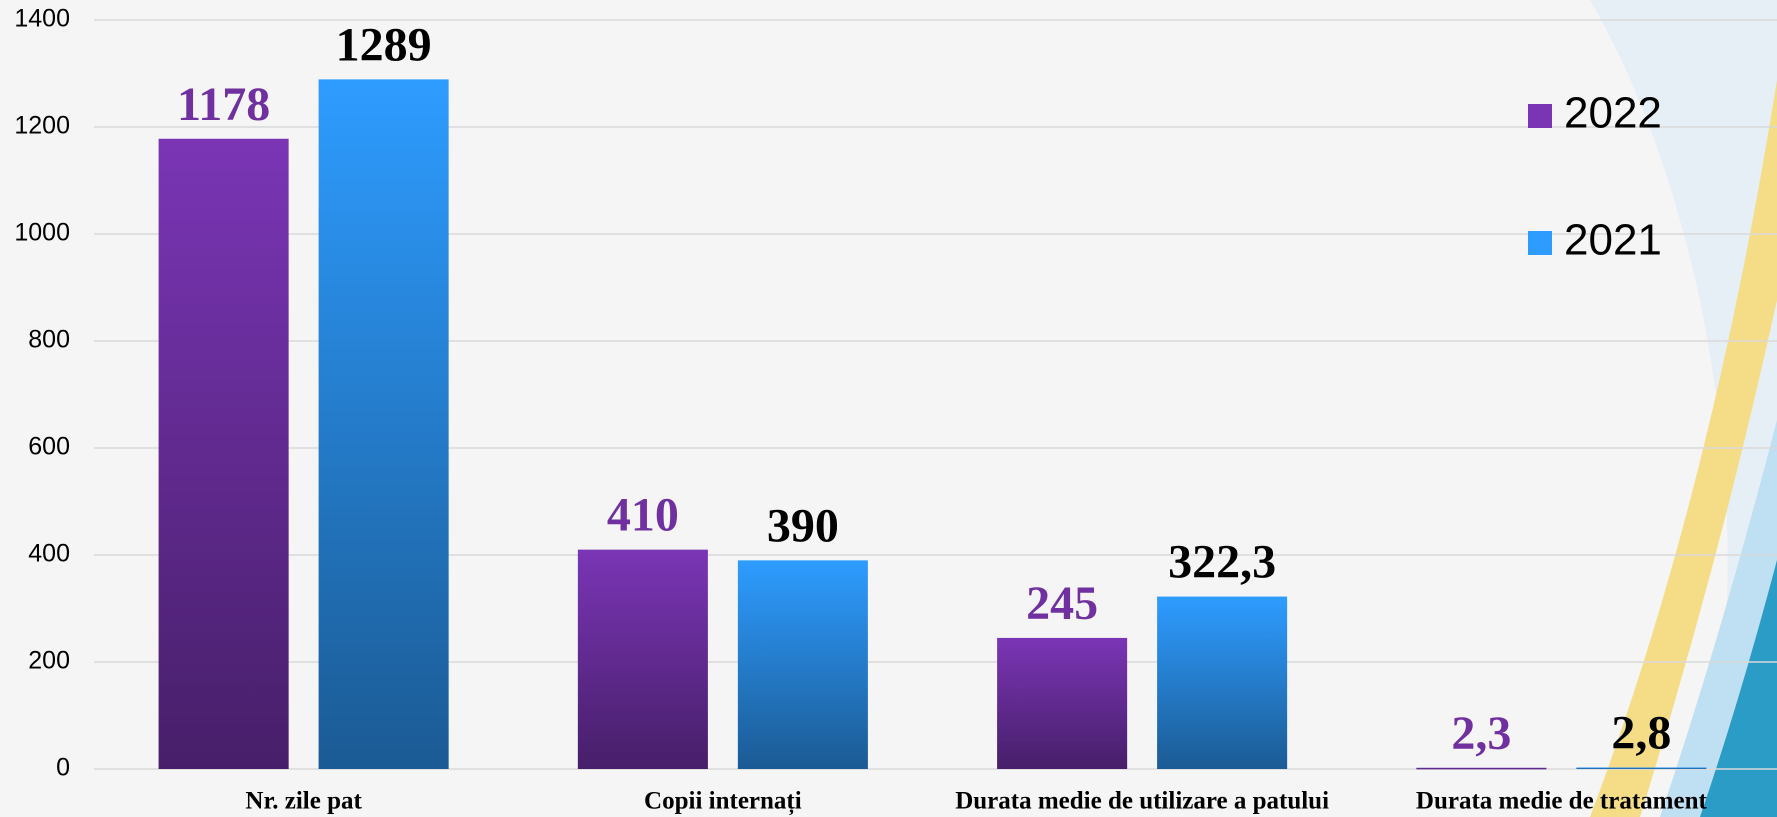 The height and width of the screenshot is (817, 1777). What do you see at coordinates (49, 554) in the screenshot?
I see `y-tick-label: 400` at bounding box center [49, 554].